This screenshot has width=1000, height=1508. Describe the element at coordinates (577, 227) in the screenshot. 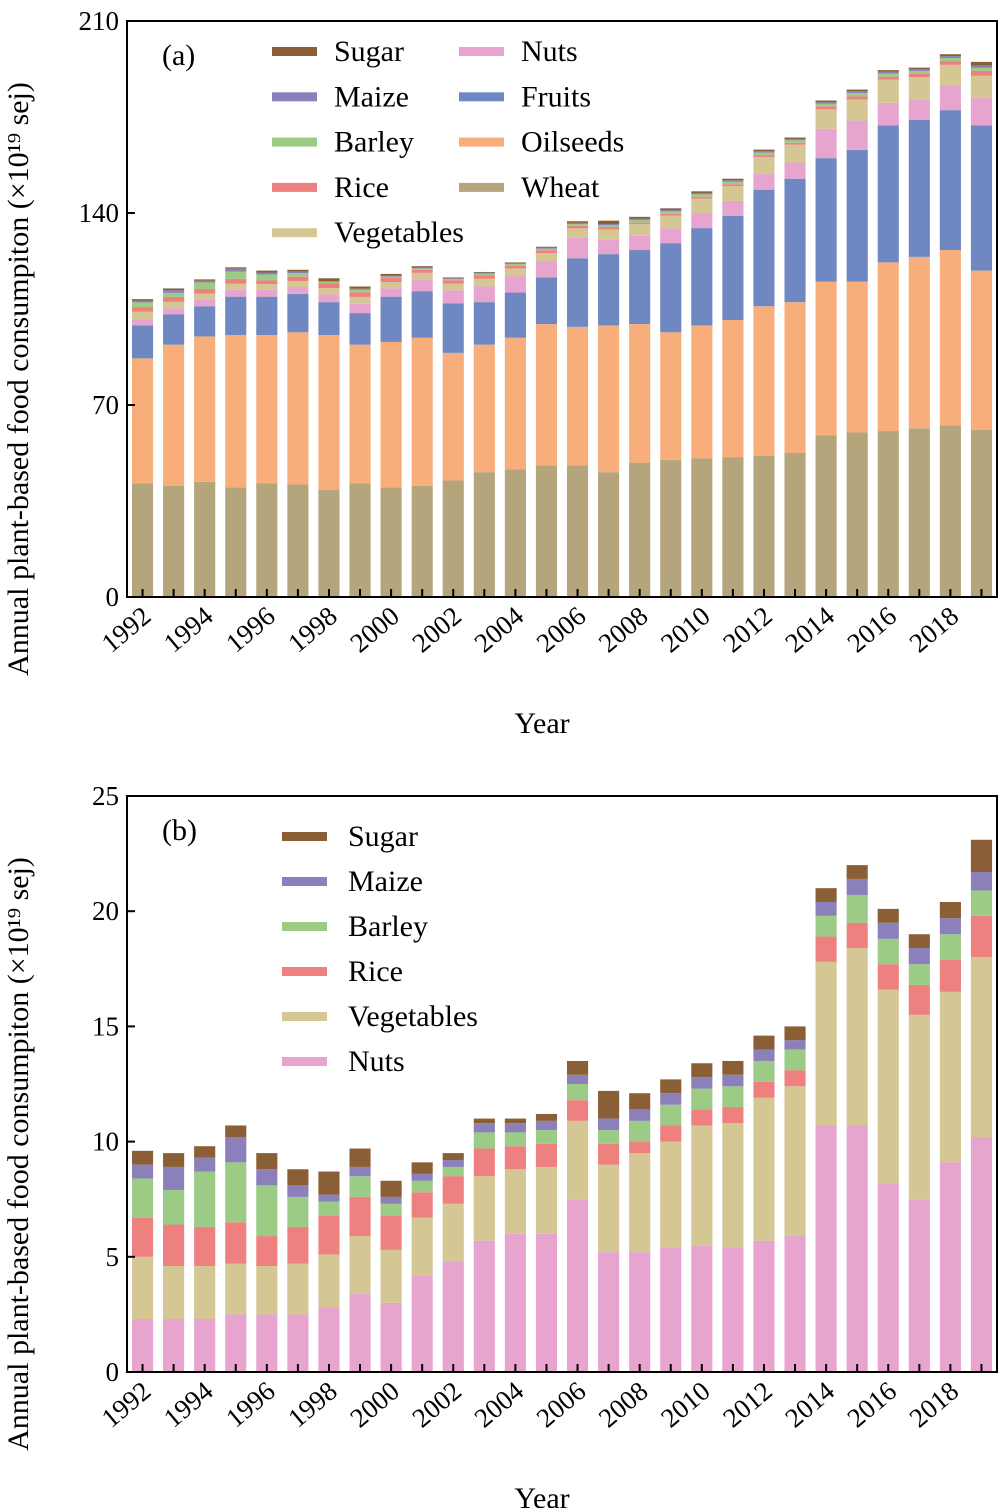

I see `bar-rice-2006` at that location.